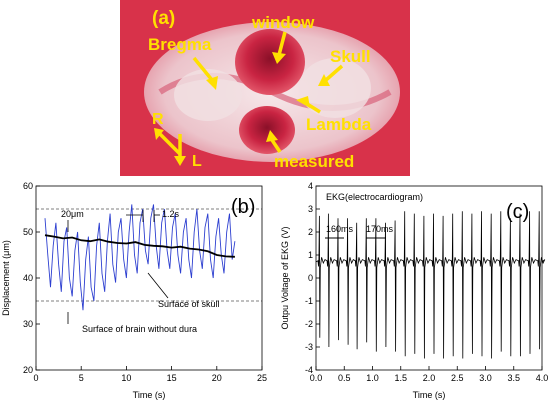  I want to click on orientation-r-axis, so click(170, 144).